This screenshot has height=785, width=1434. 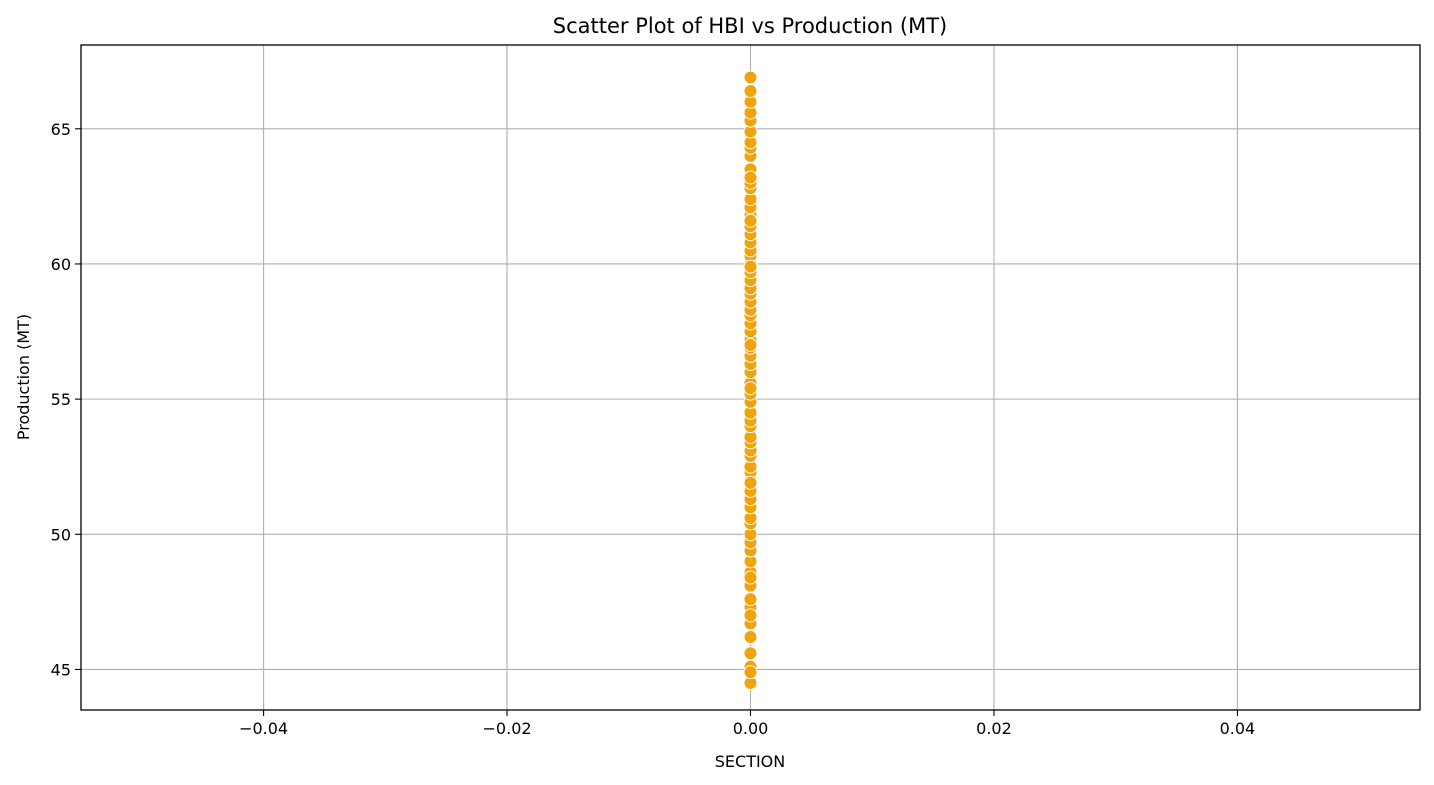 I want to click on y-tick-label: 55, so click(x=61, y=399).